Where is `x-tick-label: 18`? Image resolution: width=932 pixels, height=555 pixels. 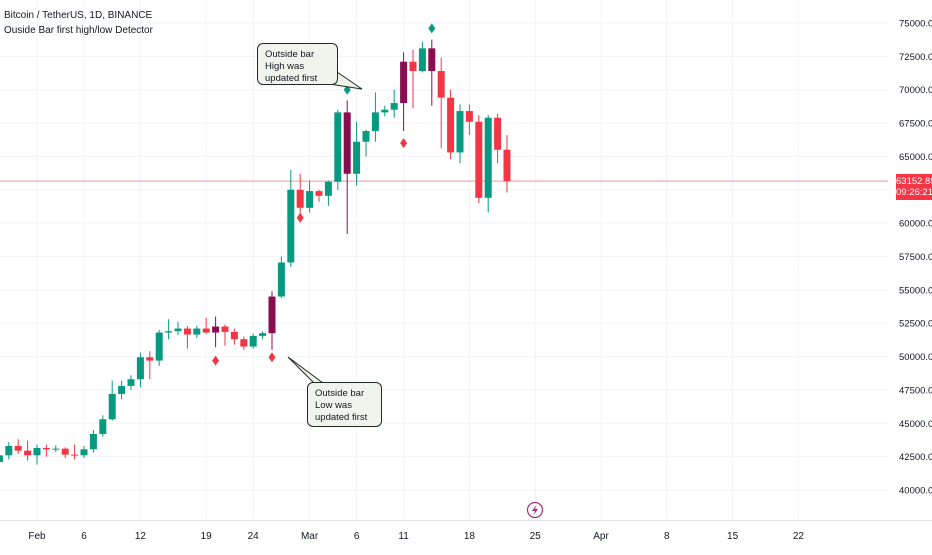
x-tick-label: 18 is located at coordinates (470, 536).